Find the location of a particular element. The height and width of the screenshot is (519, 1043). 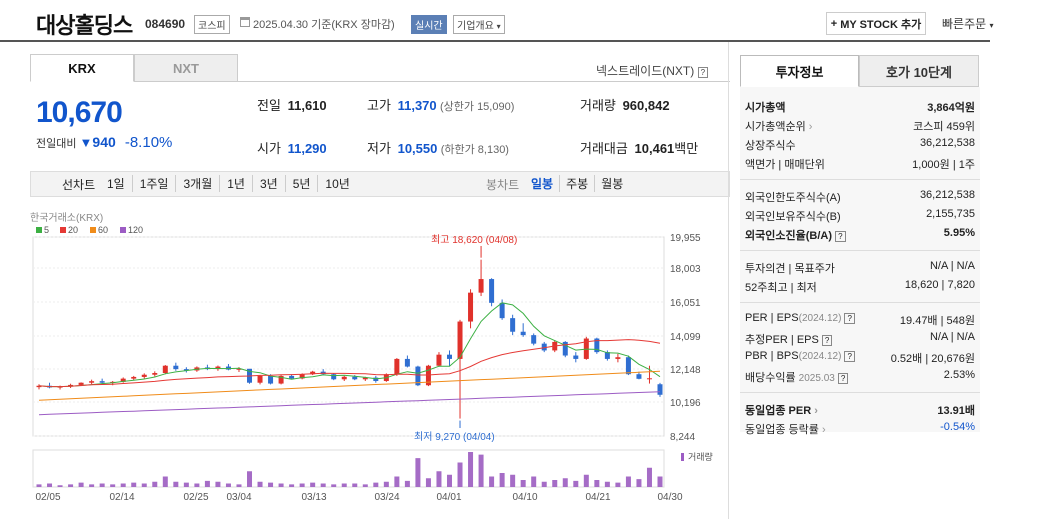

foreign-limit-label: 외국인한도주식수(A) is located at coordinates (793, 198).